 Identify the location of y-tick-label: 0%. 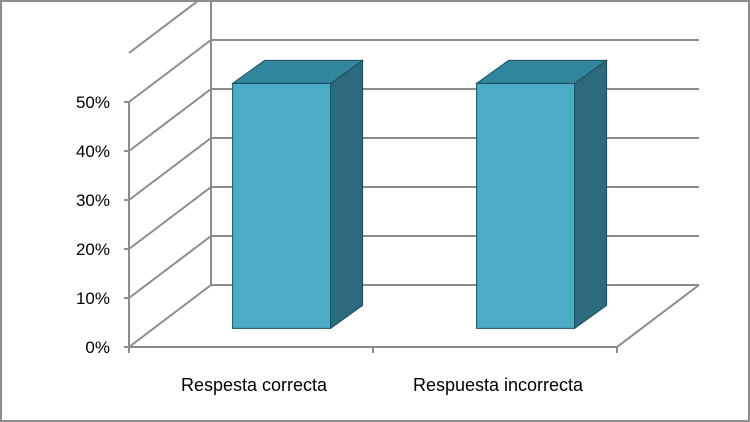
(97, 347).